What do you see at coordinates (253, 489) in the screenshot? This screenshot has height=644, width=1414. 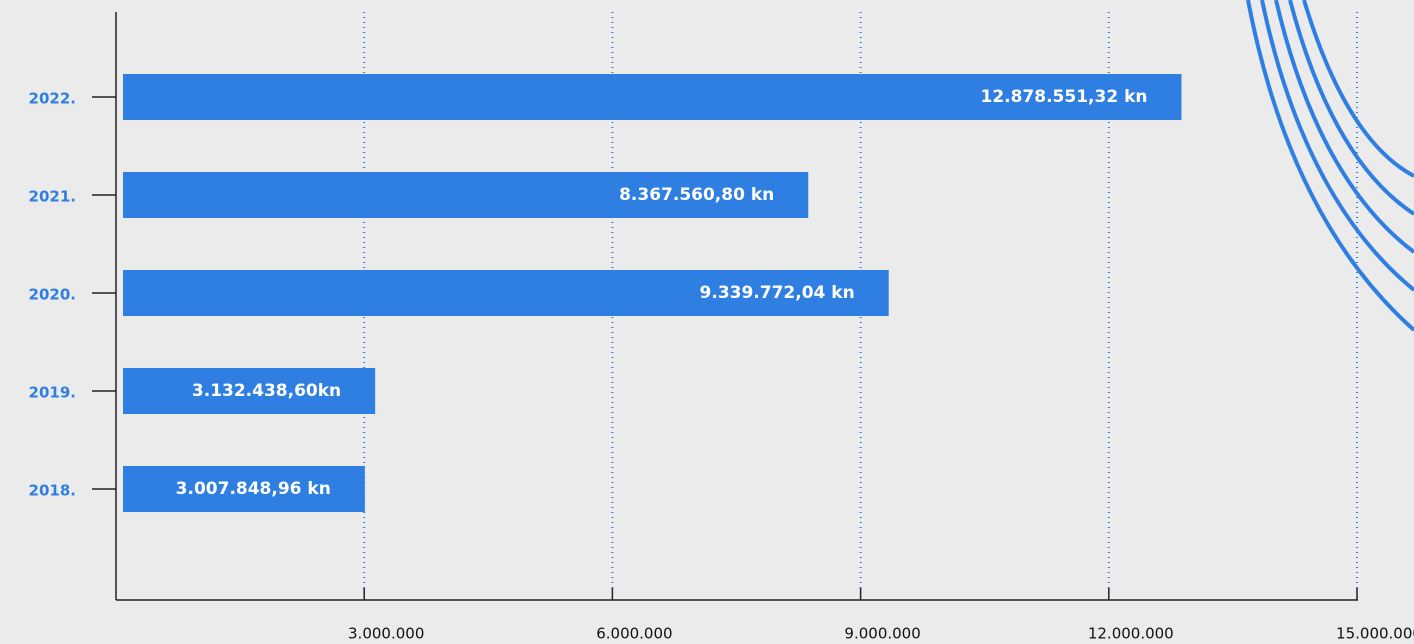 I see `value-label: 3.007.848,96 kn` at bounding box center [253, 489].